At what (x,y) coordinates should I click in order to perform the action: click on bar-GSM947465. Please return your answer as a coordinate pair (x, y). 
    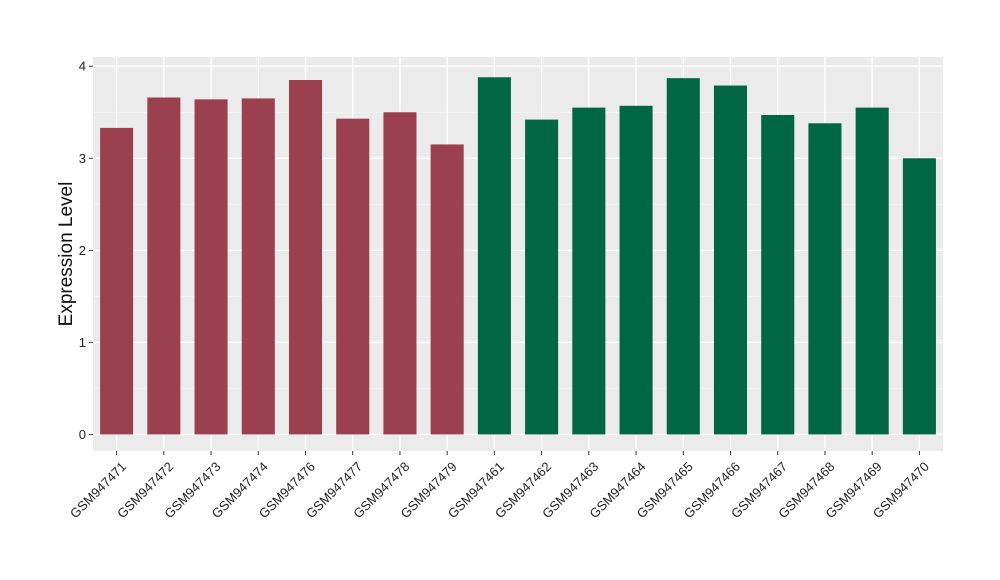
    Looking at the image, I should click on (683, 256).